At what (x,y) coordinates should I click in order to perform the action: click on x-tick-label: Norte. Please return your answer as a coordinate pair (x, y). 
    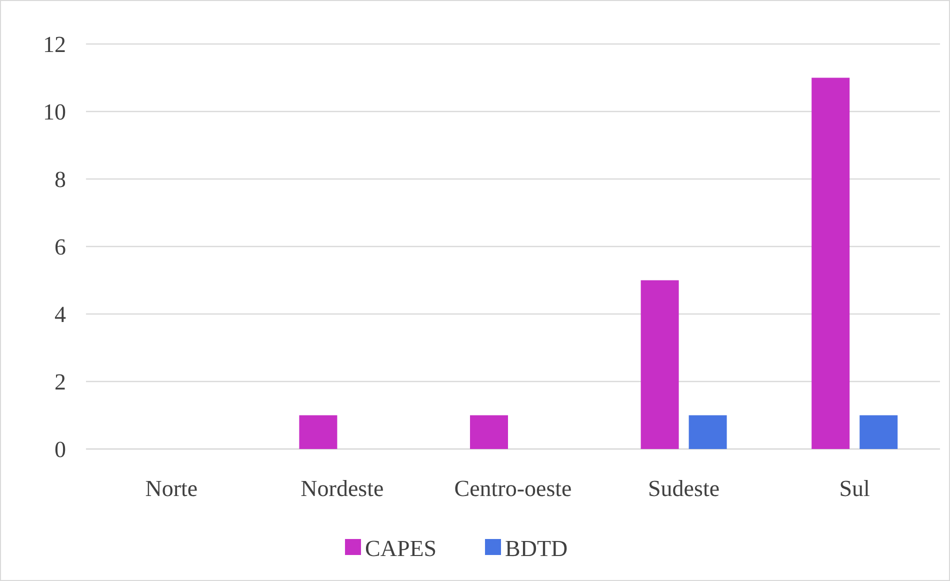
    Looking at the image, I should click on (171, 488).